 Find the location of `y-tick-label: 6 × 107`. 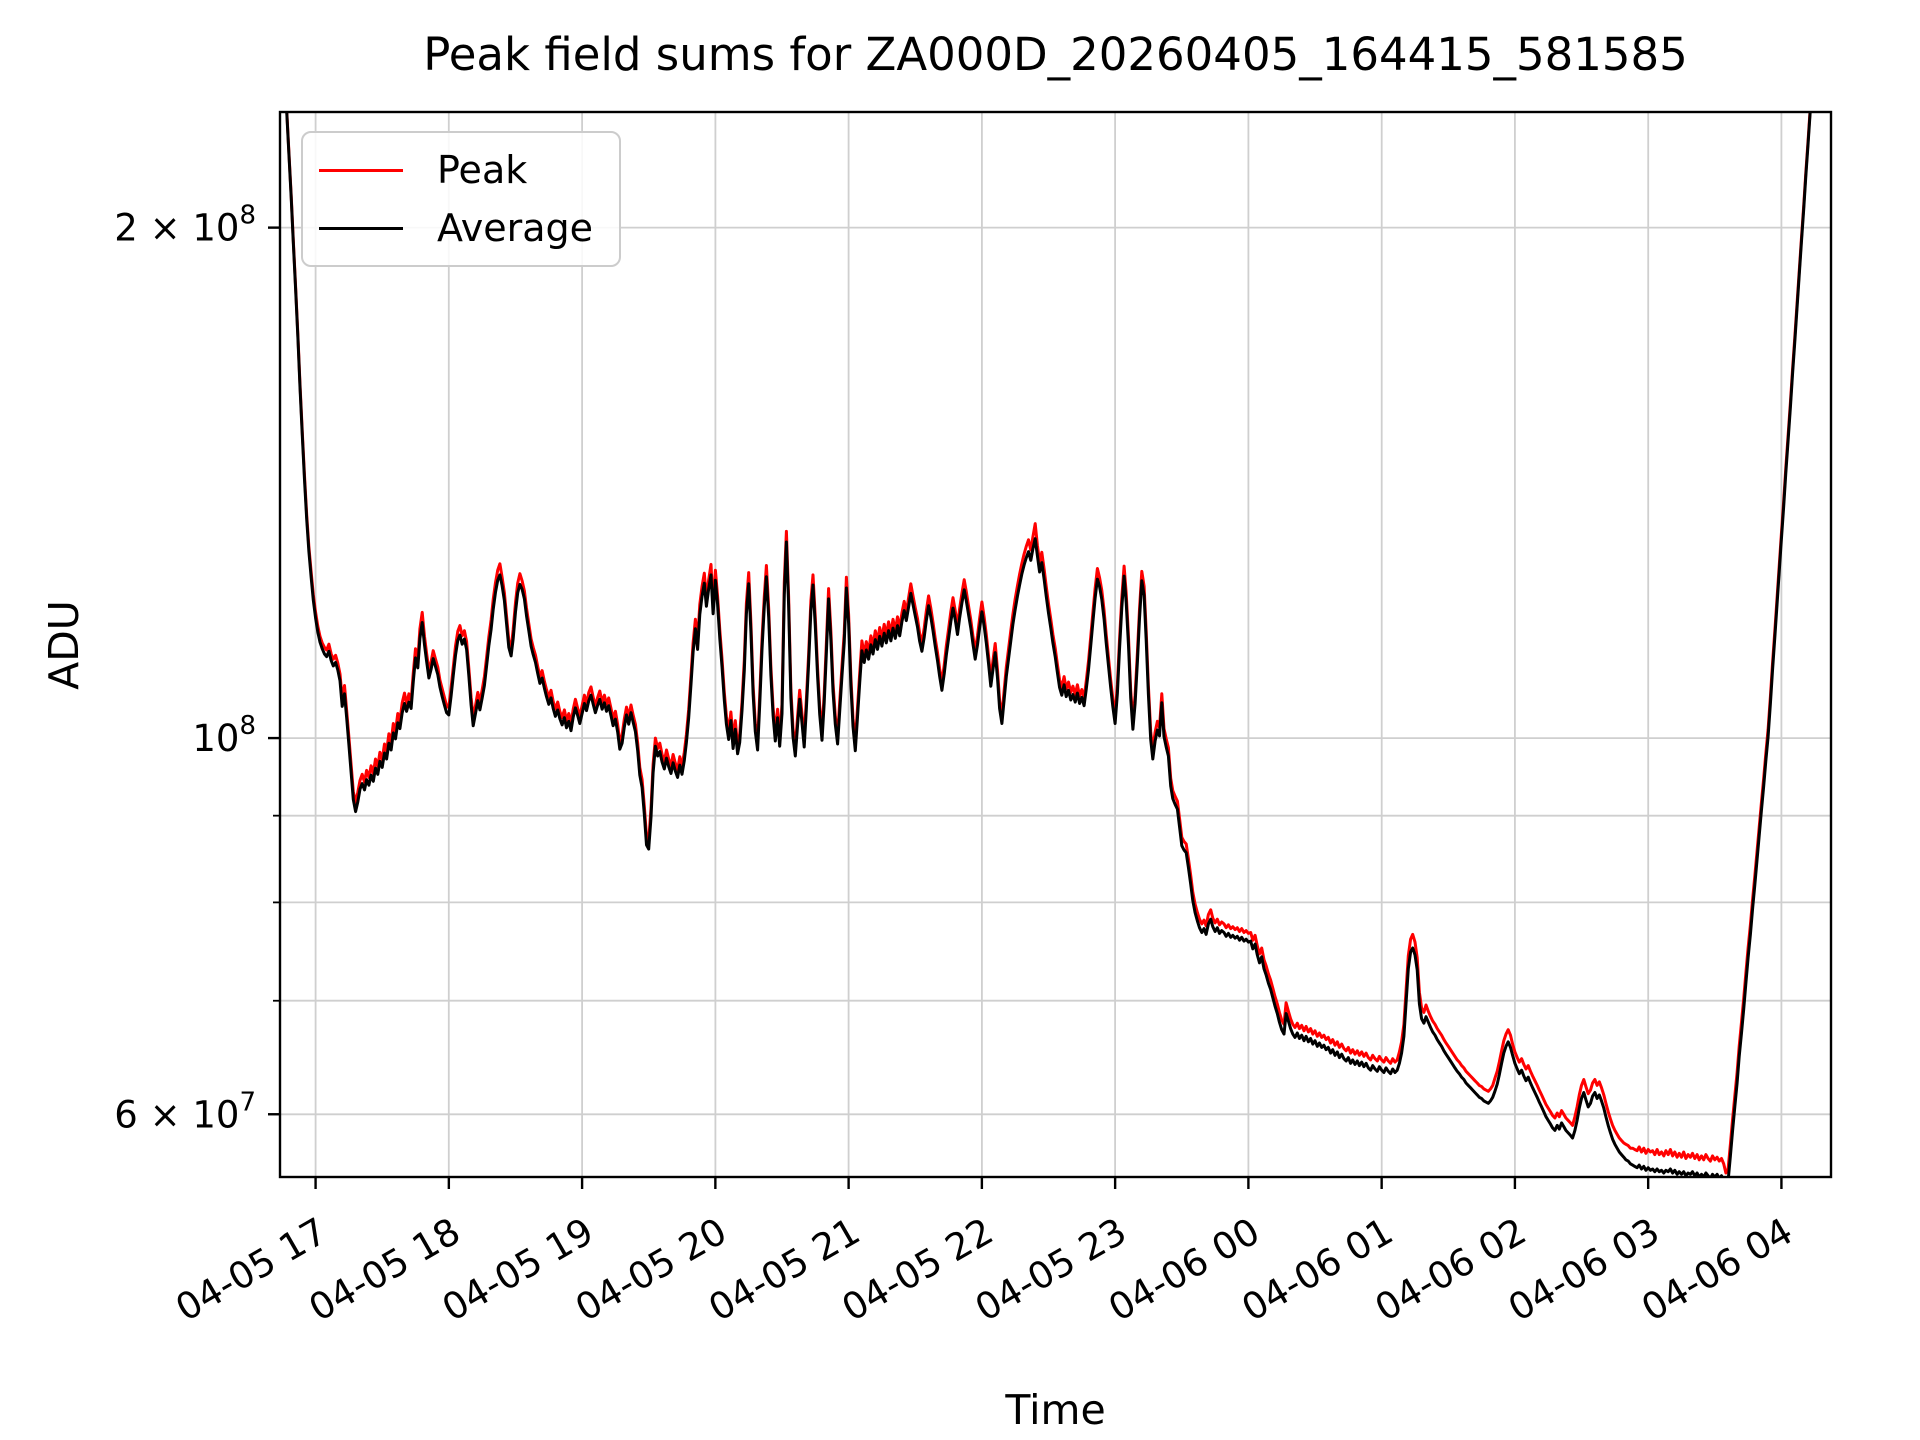

y-tick-label: 6 × 107 is located at coordinates (185, 1111).